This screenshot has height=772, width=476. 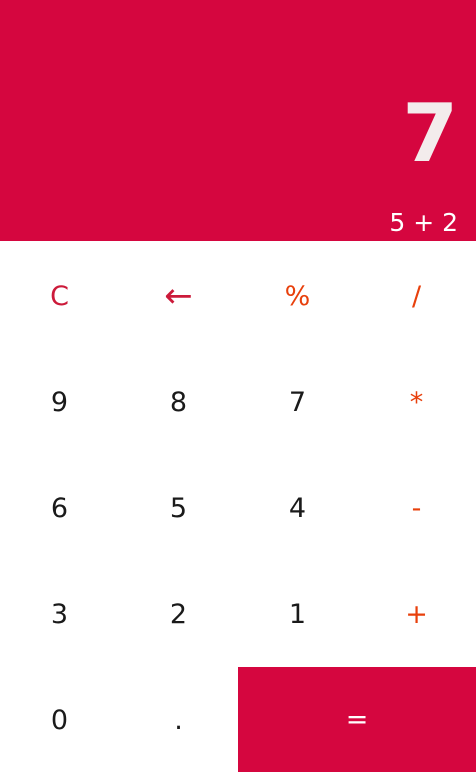 What do you see at coordinates (297, 614) in the screenshot?
I see `digit-1-button: 1` at bounding box center [297, 614].